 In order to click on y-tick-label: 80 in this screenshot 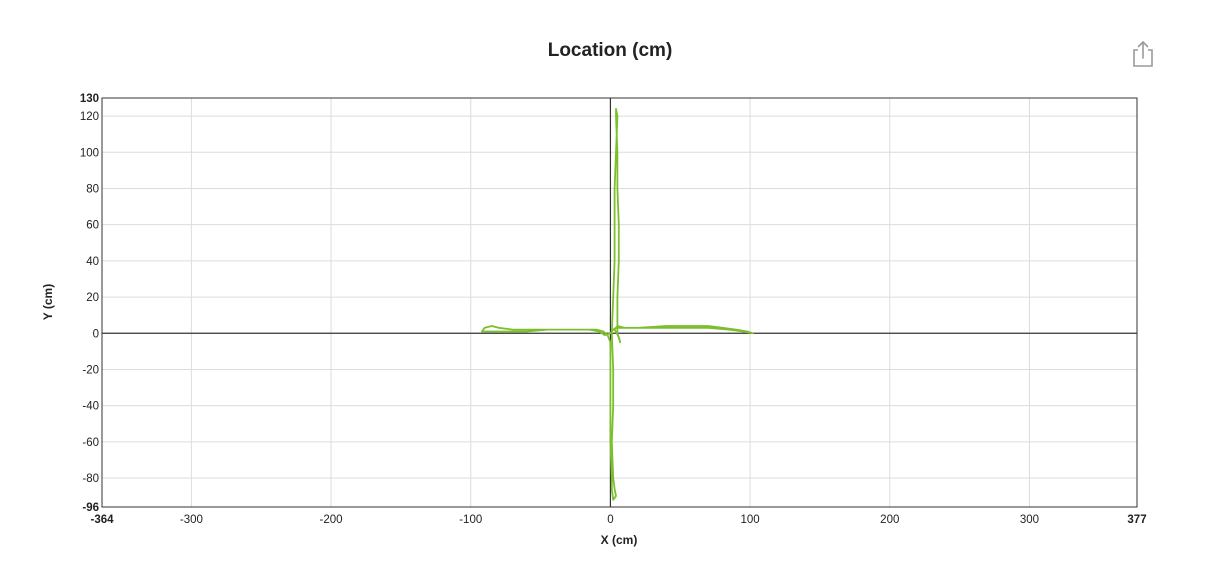, I will do `click(92, 189)`.